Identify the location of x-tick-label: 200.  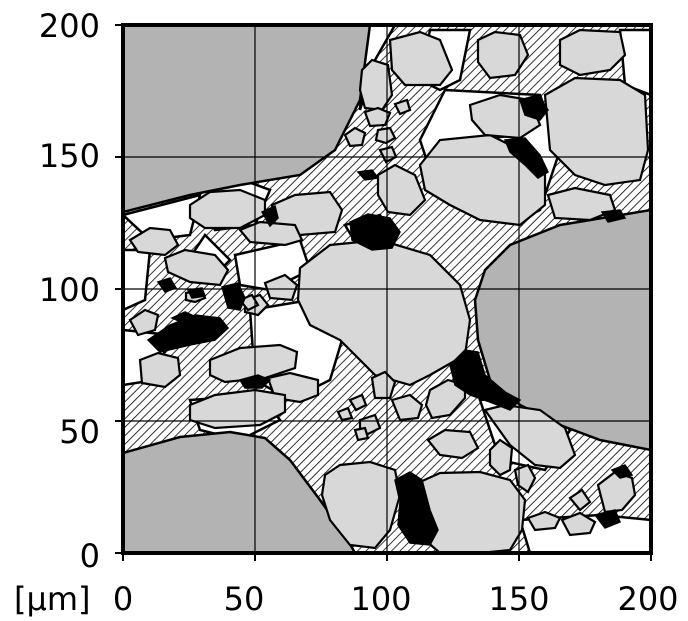
(647, 599).